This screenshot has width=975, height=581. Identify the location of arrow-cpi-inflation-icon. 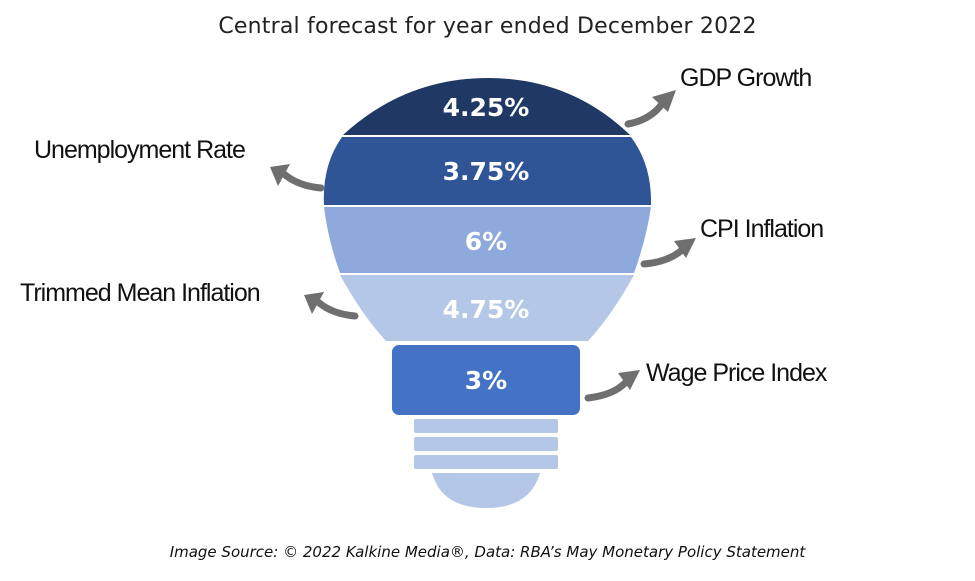
(668, 253).